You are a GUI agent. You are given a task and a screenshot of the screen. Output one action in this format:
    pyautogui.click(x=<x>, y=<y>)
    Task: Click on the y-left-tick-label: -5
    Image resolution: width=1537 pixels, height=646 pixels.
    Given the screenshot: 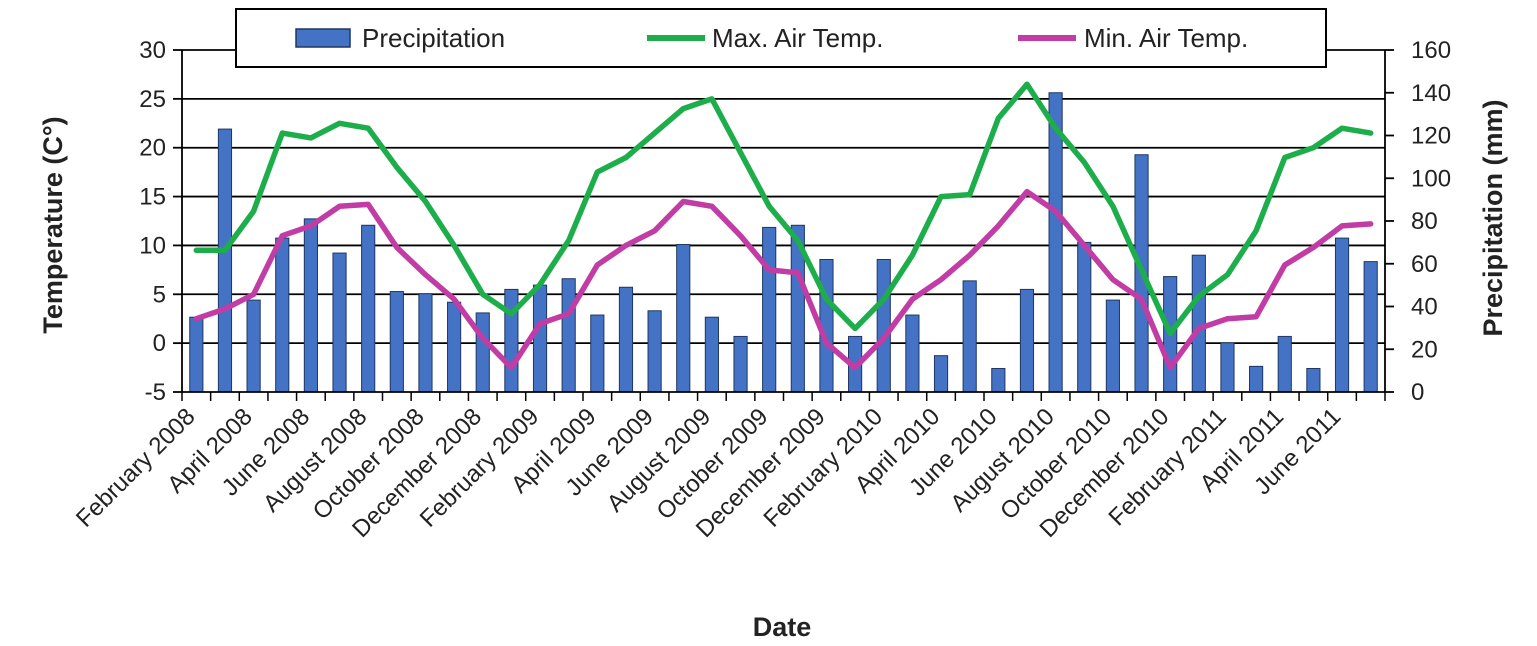 What is the action you would take?
    pyautogui.click(x=155, y=392)
    